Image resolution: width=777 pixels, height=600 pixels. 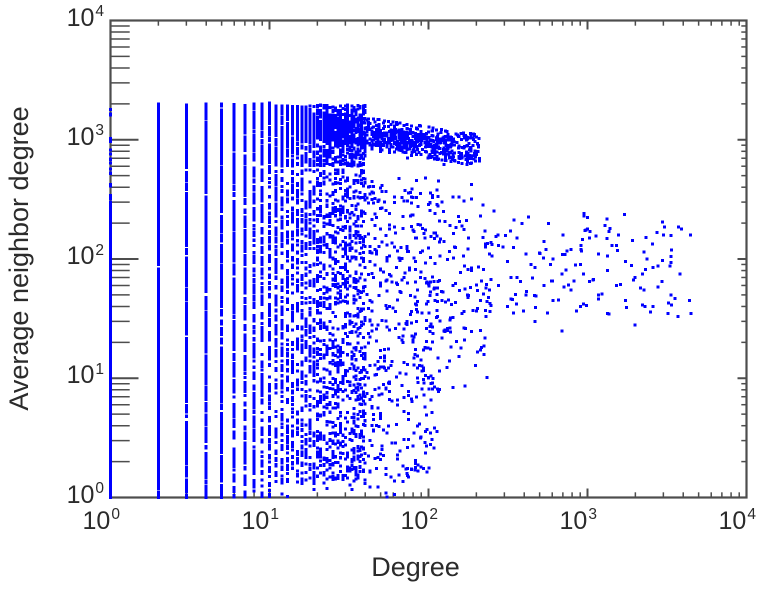 What do you see at coordinates (85, 17) in the screenshot?
I see `y-tick-label-4: 10⁴` at bounding box center [85, 17].